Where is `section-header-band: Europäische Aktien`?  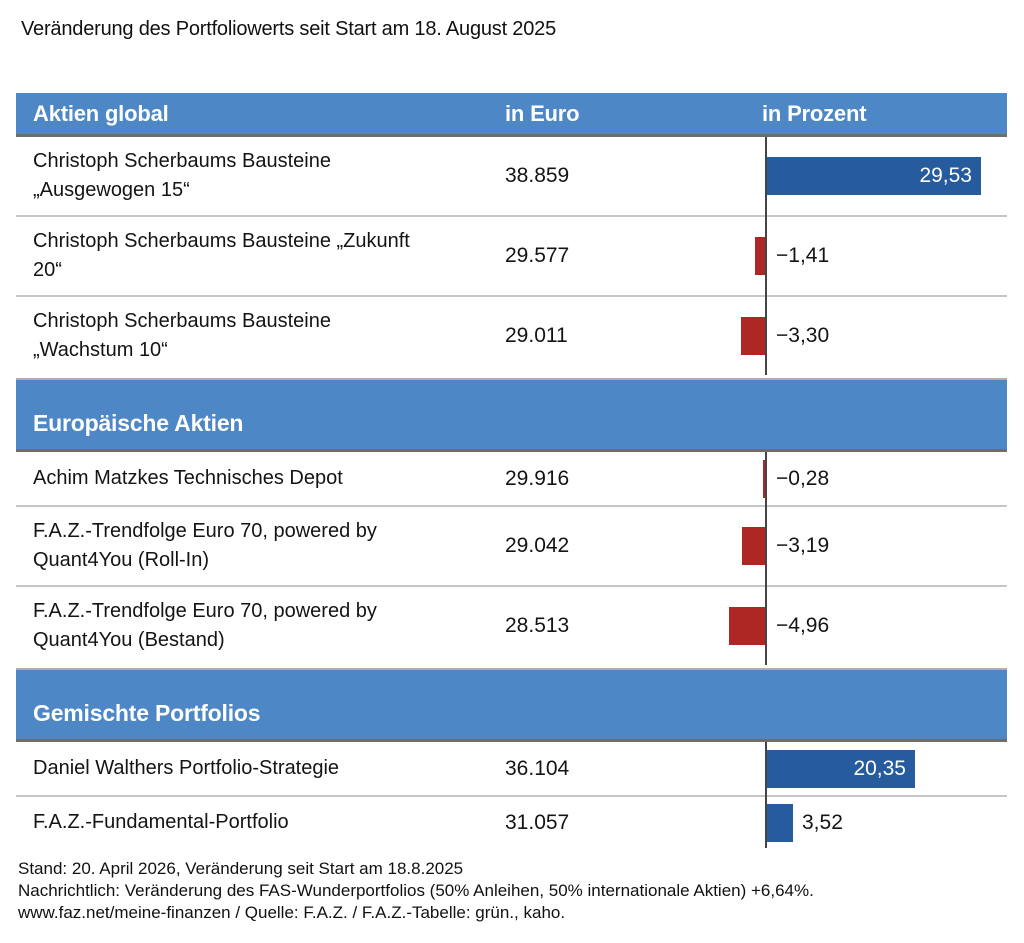 section-header-band: Europäische Aktien is located at coordinates (511, 415).